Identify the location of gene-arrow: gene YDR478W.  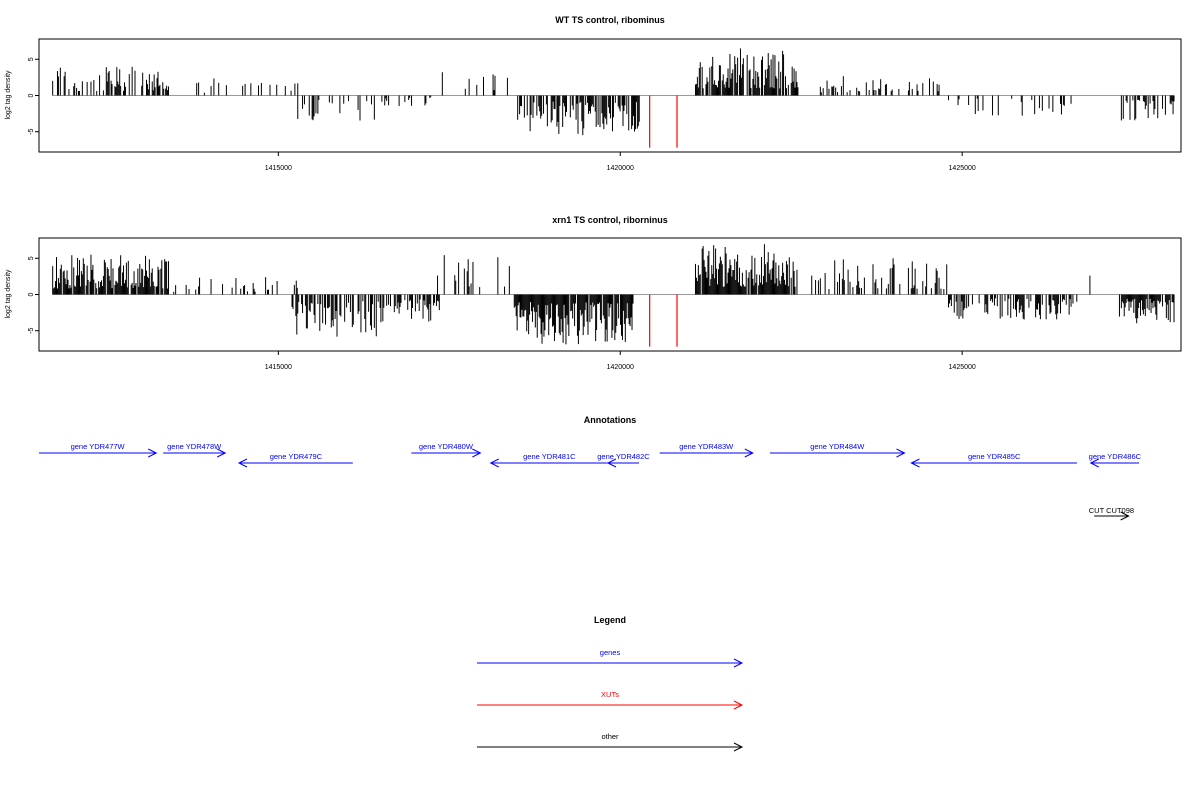
(195, 450).